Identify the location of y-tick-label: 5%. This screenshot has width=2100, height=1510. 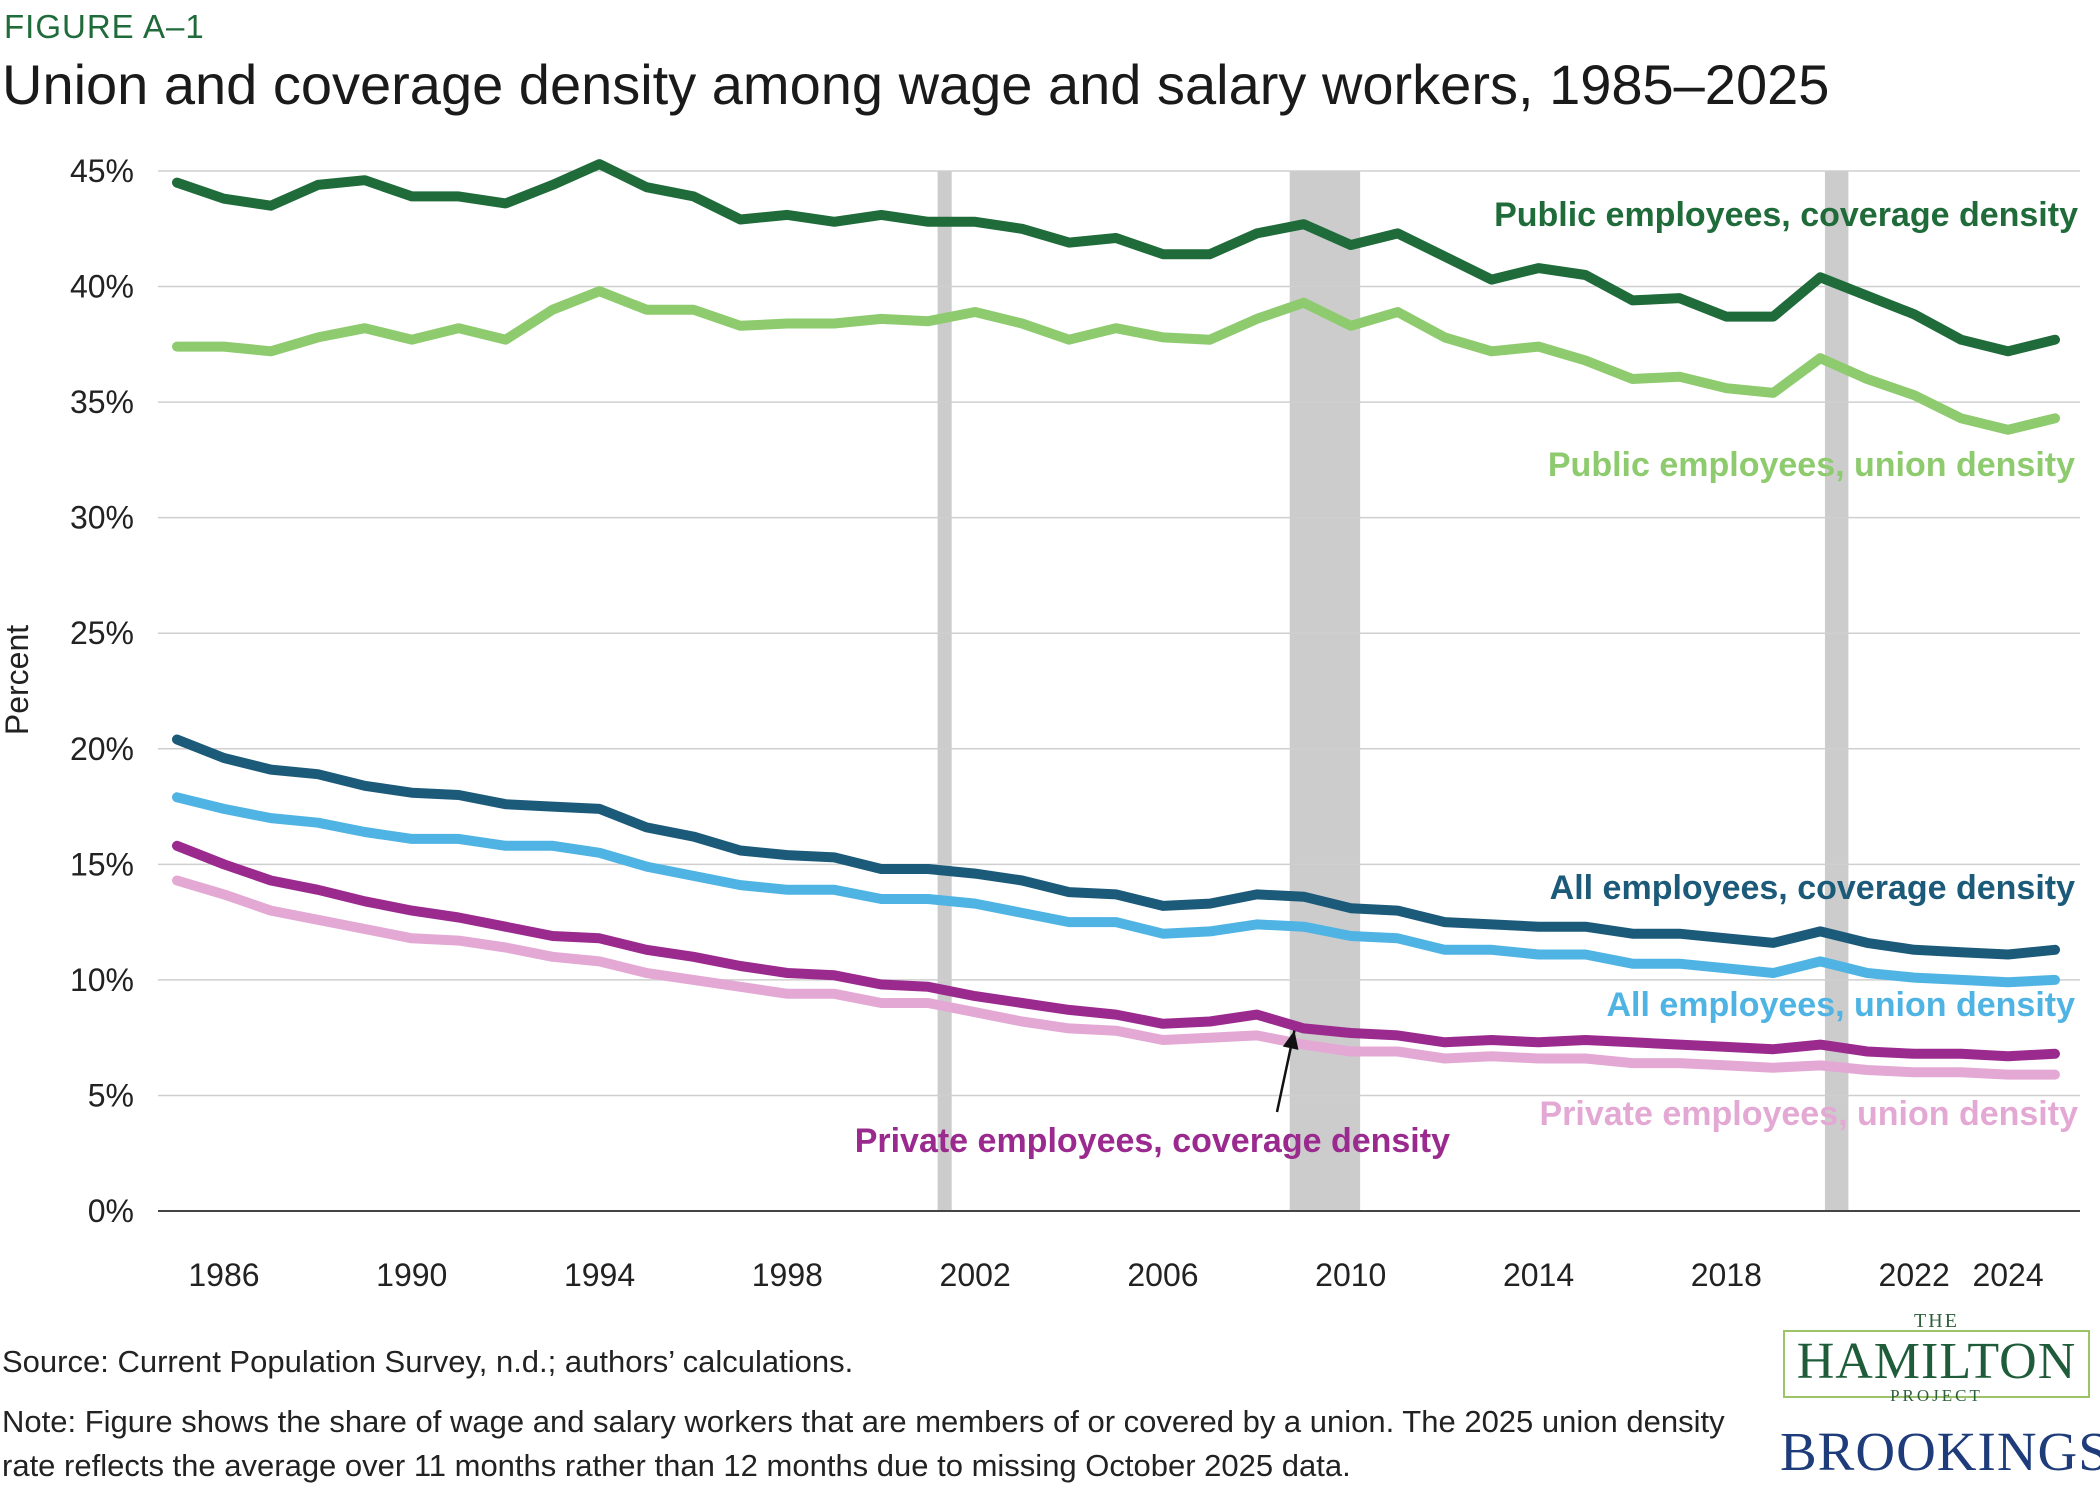
(111, 1095).